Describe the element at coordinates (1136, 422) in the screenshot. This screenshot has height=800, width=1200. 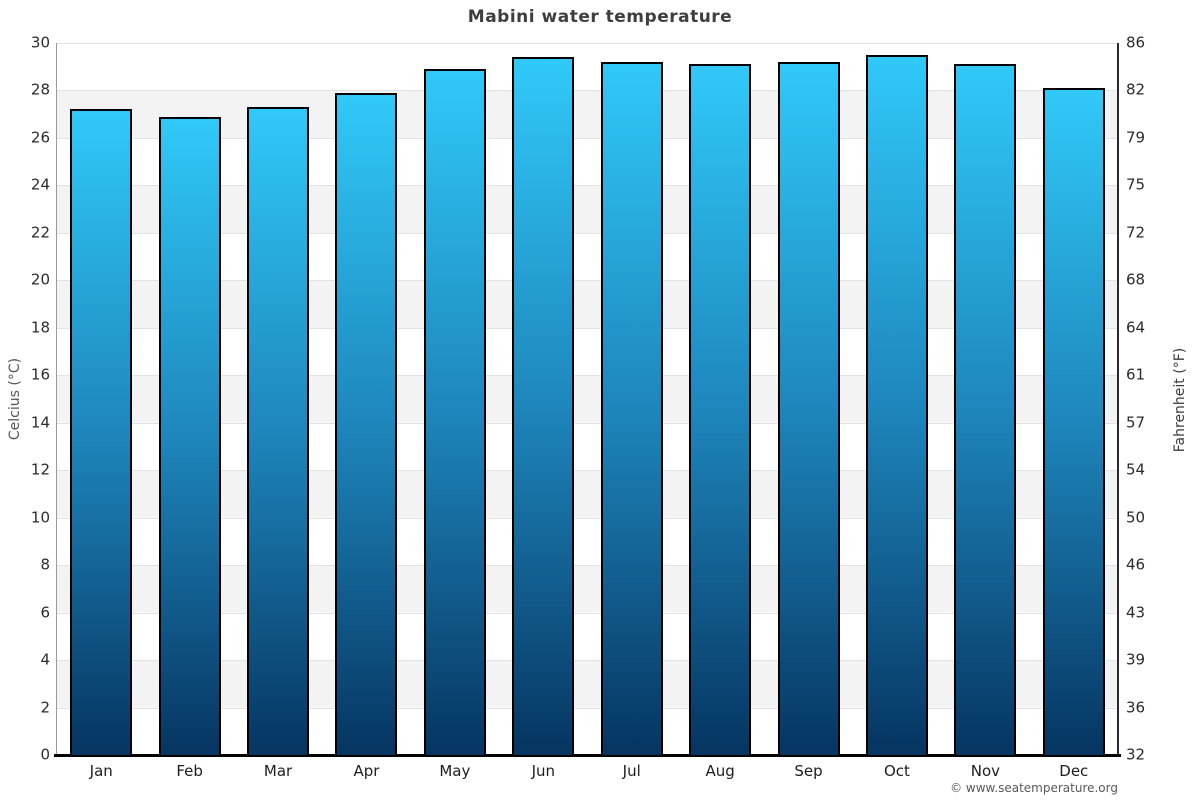
I see `fahrenheit-tick-label: 57` at that location.